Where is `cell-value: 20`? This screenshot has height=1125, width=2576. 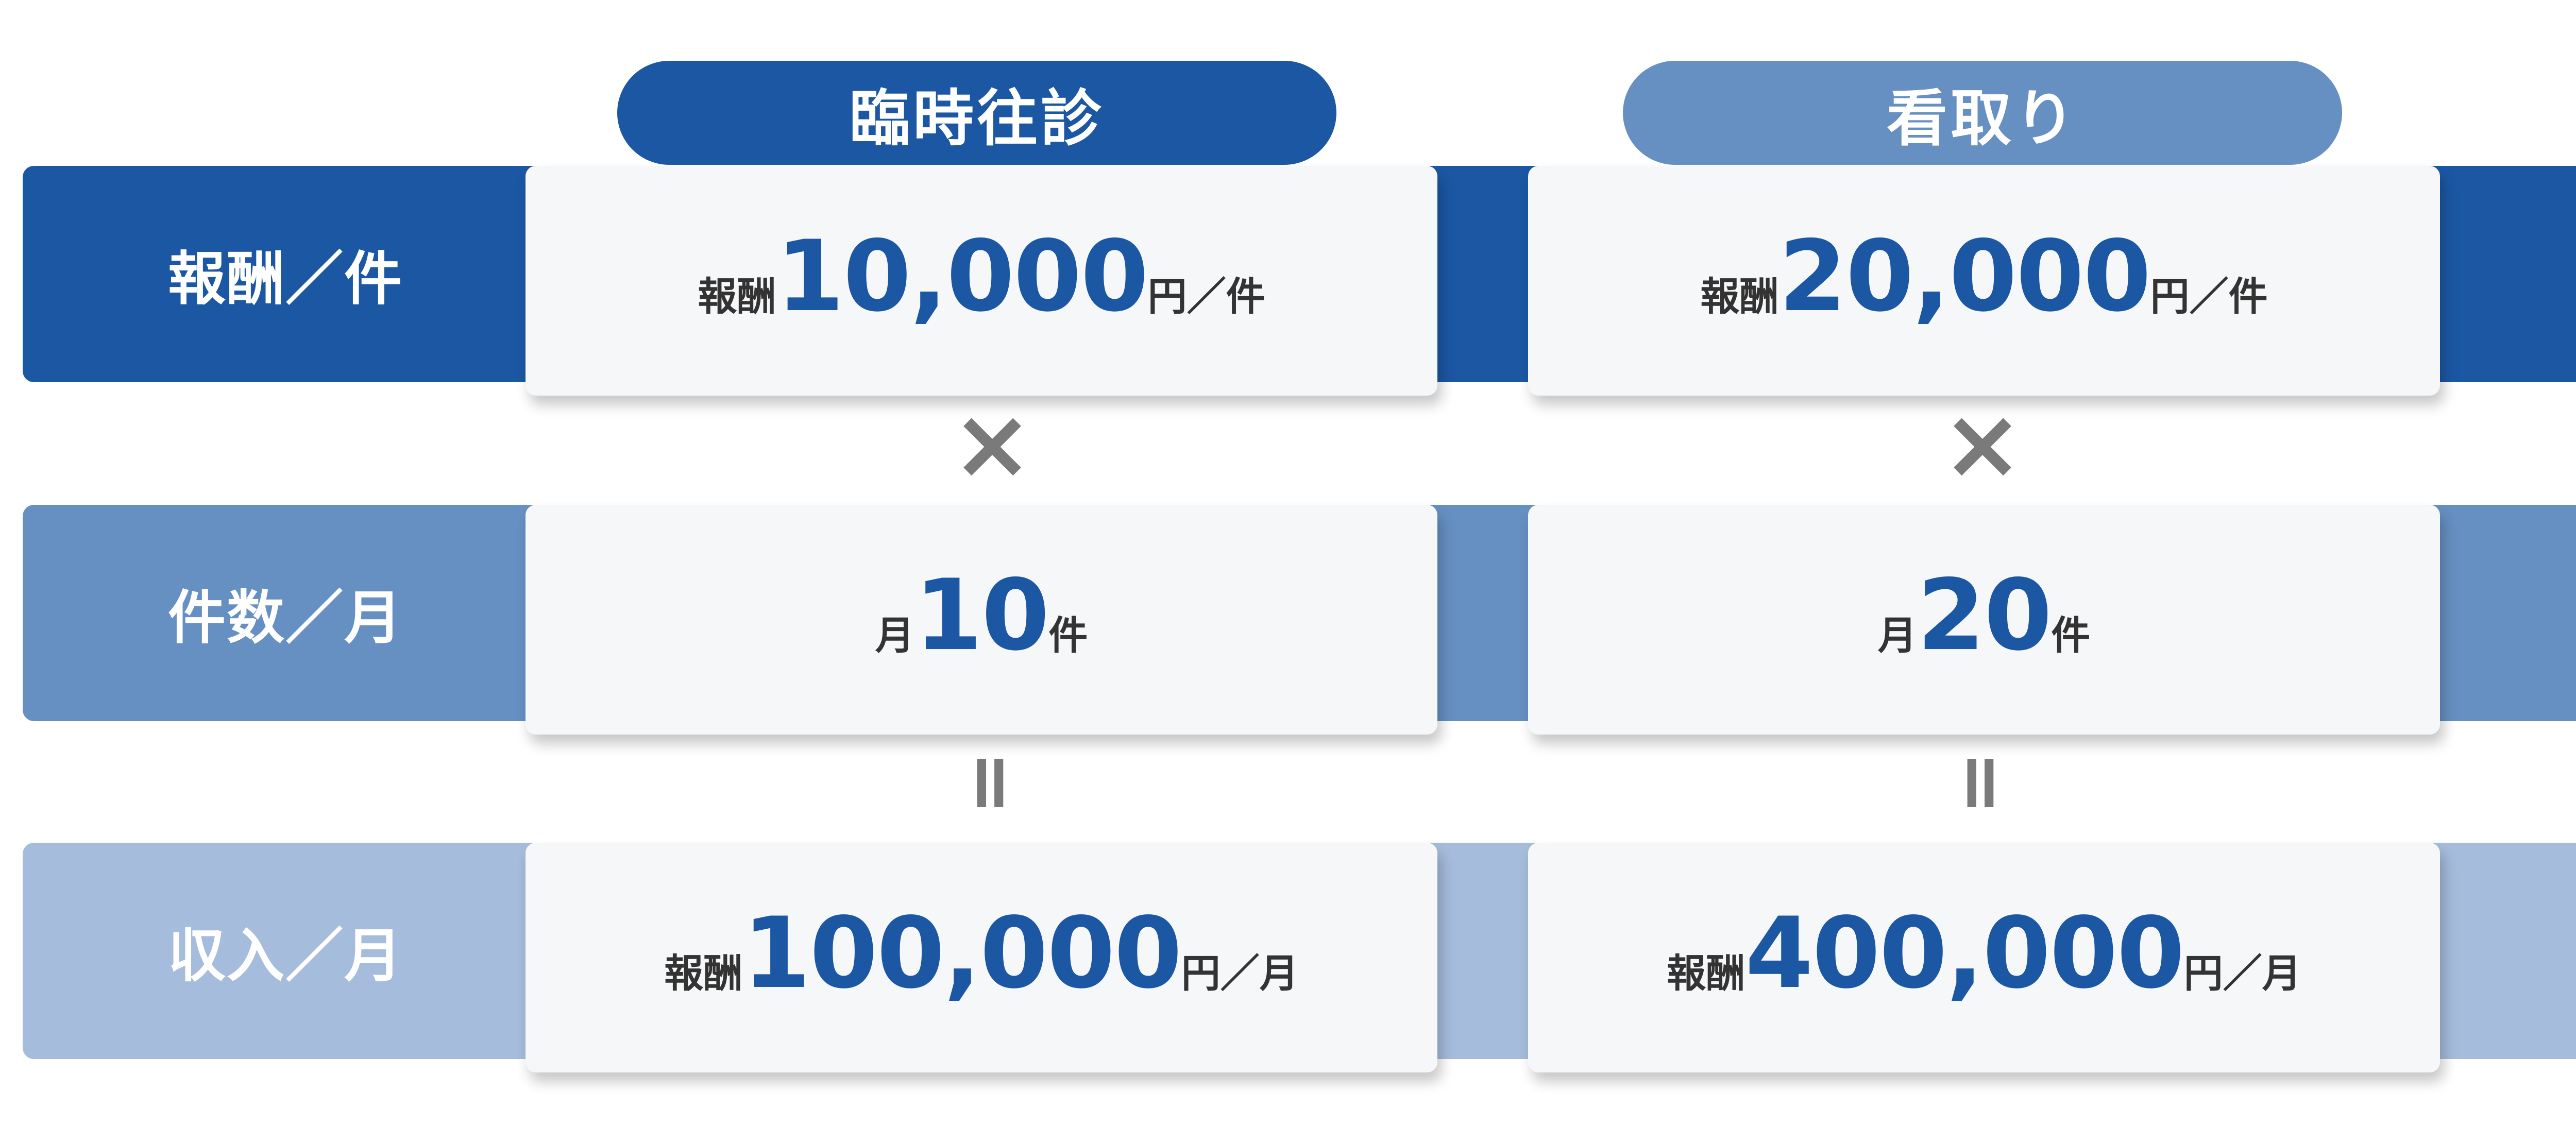
cell-value: 20 is located at coordinates (1984, 615).